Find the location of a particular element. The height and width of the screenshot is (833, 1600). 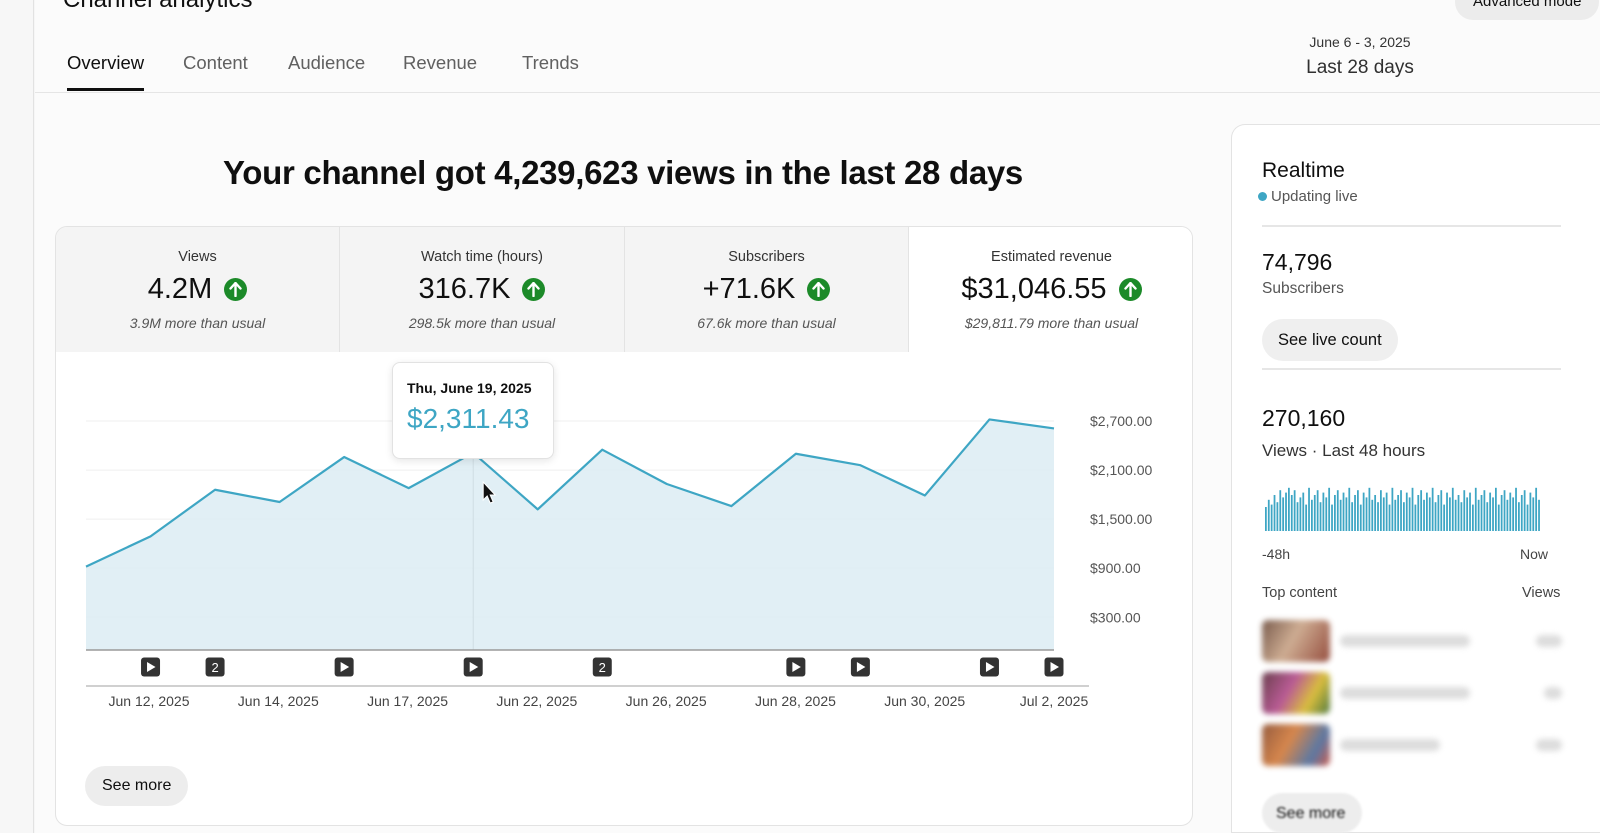

tab-content: Content is located at coordinates (215, 70).